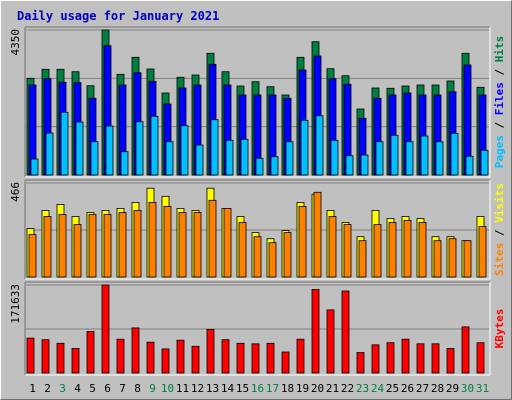 Image resolution: width=512 pixels, height=400 pixels. Describe the element at coordinates (317, 388) in the screenshot. I see `day-label-20: 20` at that location.